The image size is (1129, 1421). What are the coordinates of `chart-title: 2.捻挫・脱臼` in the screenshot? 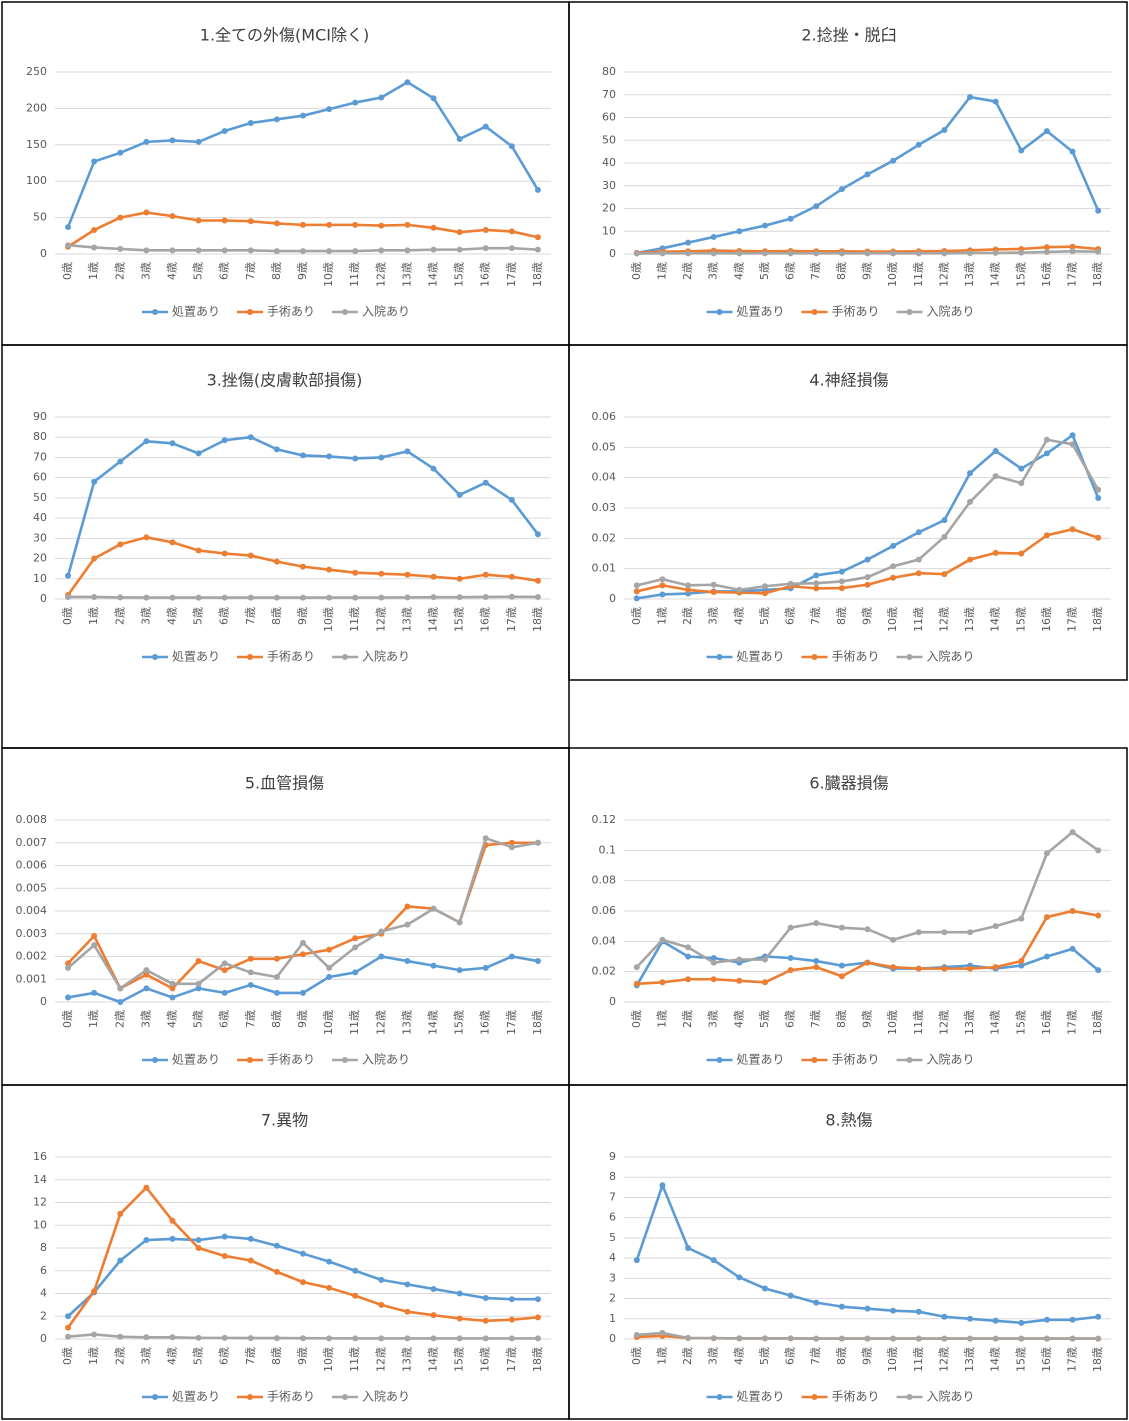 It's located at (848, 35).